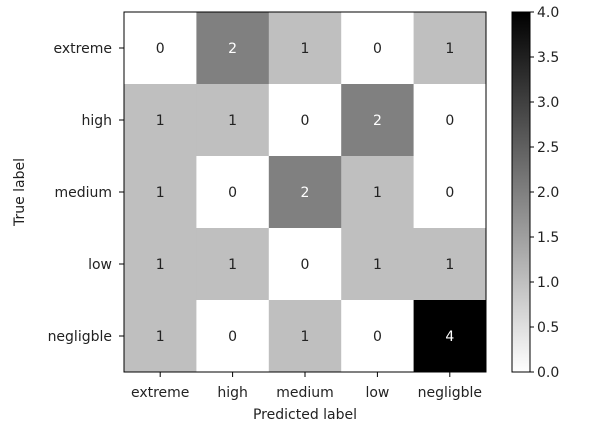 The image size is (590, 433). Describe the element at coordinates (80, 337) in the screenshot. I see `y-tick-label: negligble` at that location.